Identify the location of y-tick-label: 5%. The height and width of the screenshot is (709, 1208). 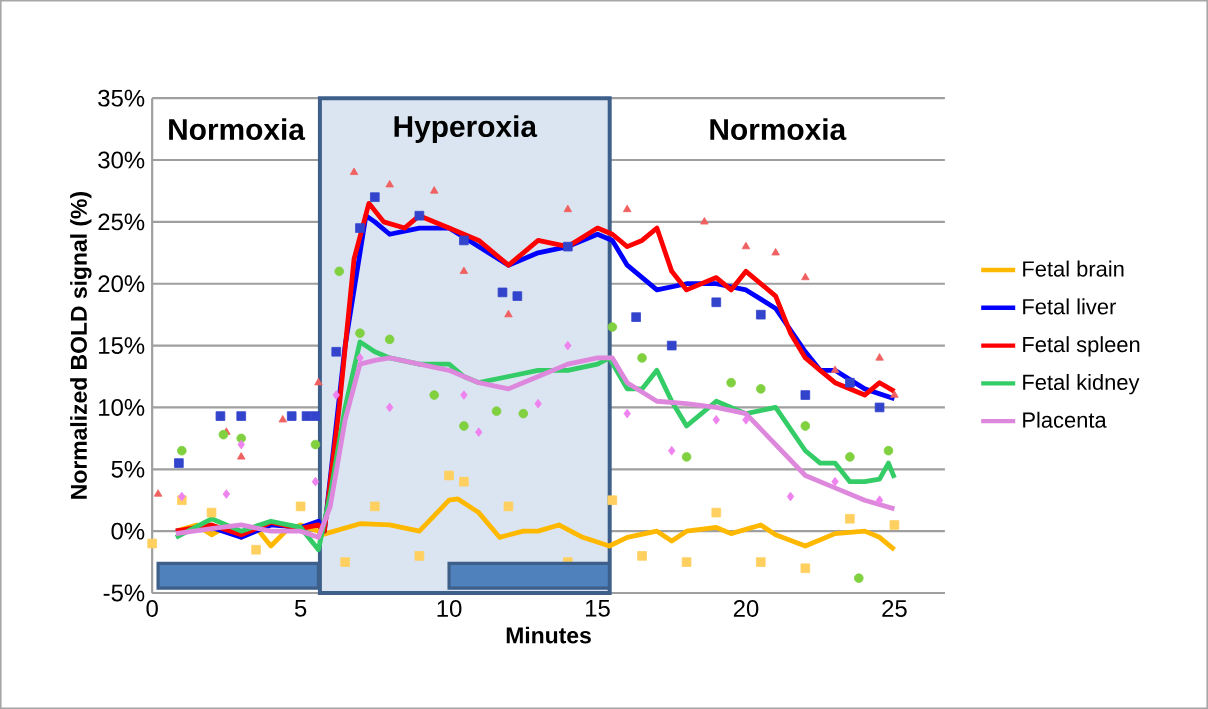
(128, 469).